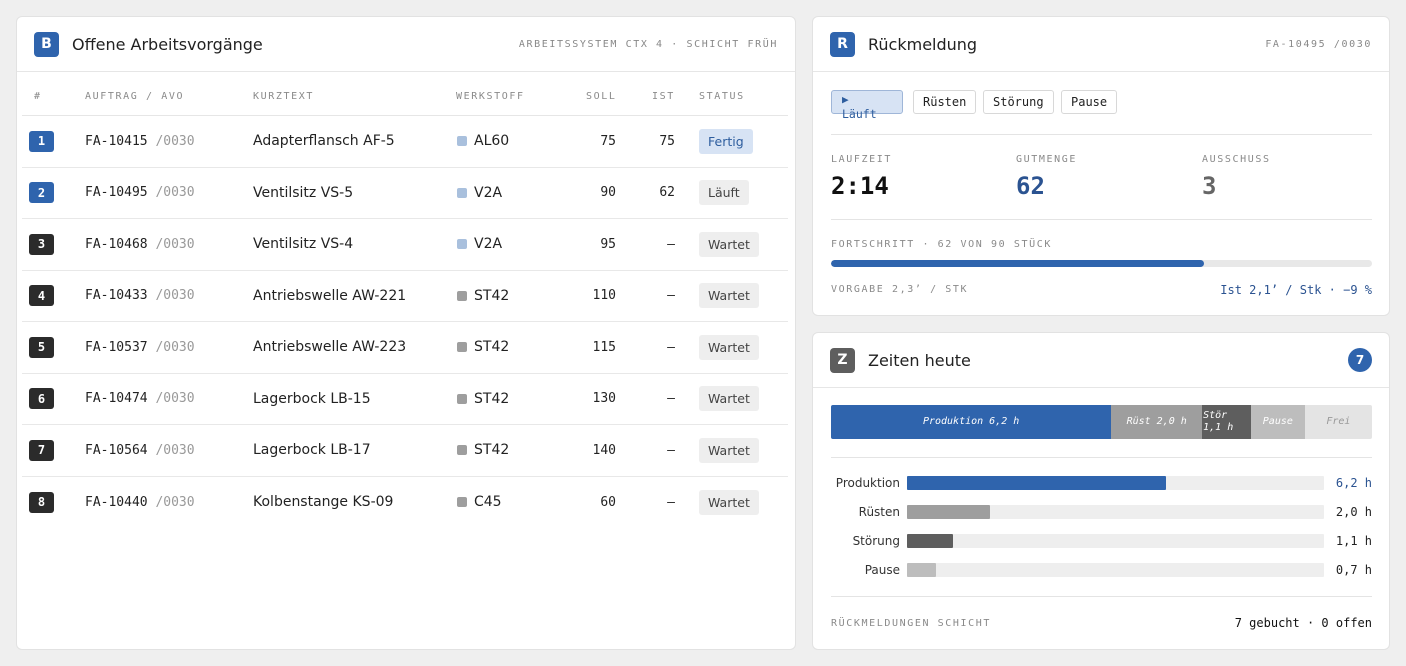 The image size is (1406, 666). I want to click on material-name: AL60, so click(492, 141).